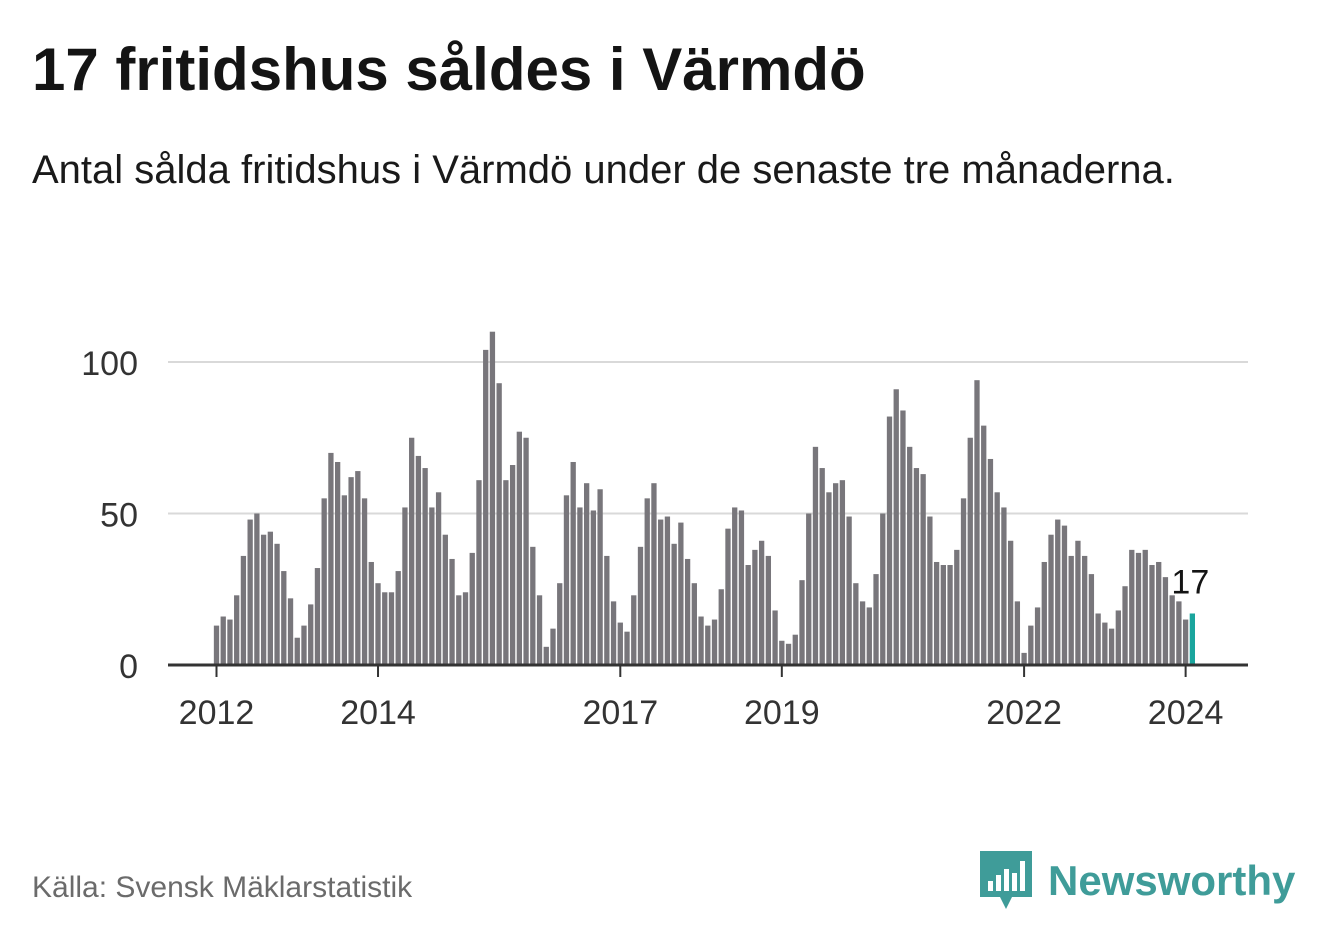  I want to click on bar-chart-speech-bubble-icon, so click(1006, 880).